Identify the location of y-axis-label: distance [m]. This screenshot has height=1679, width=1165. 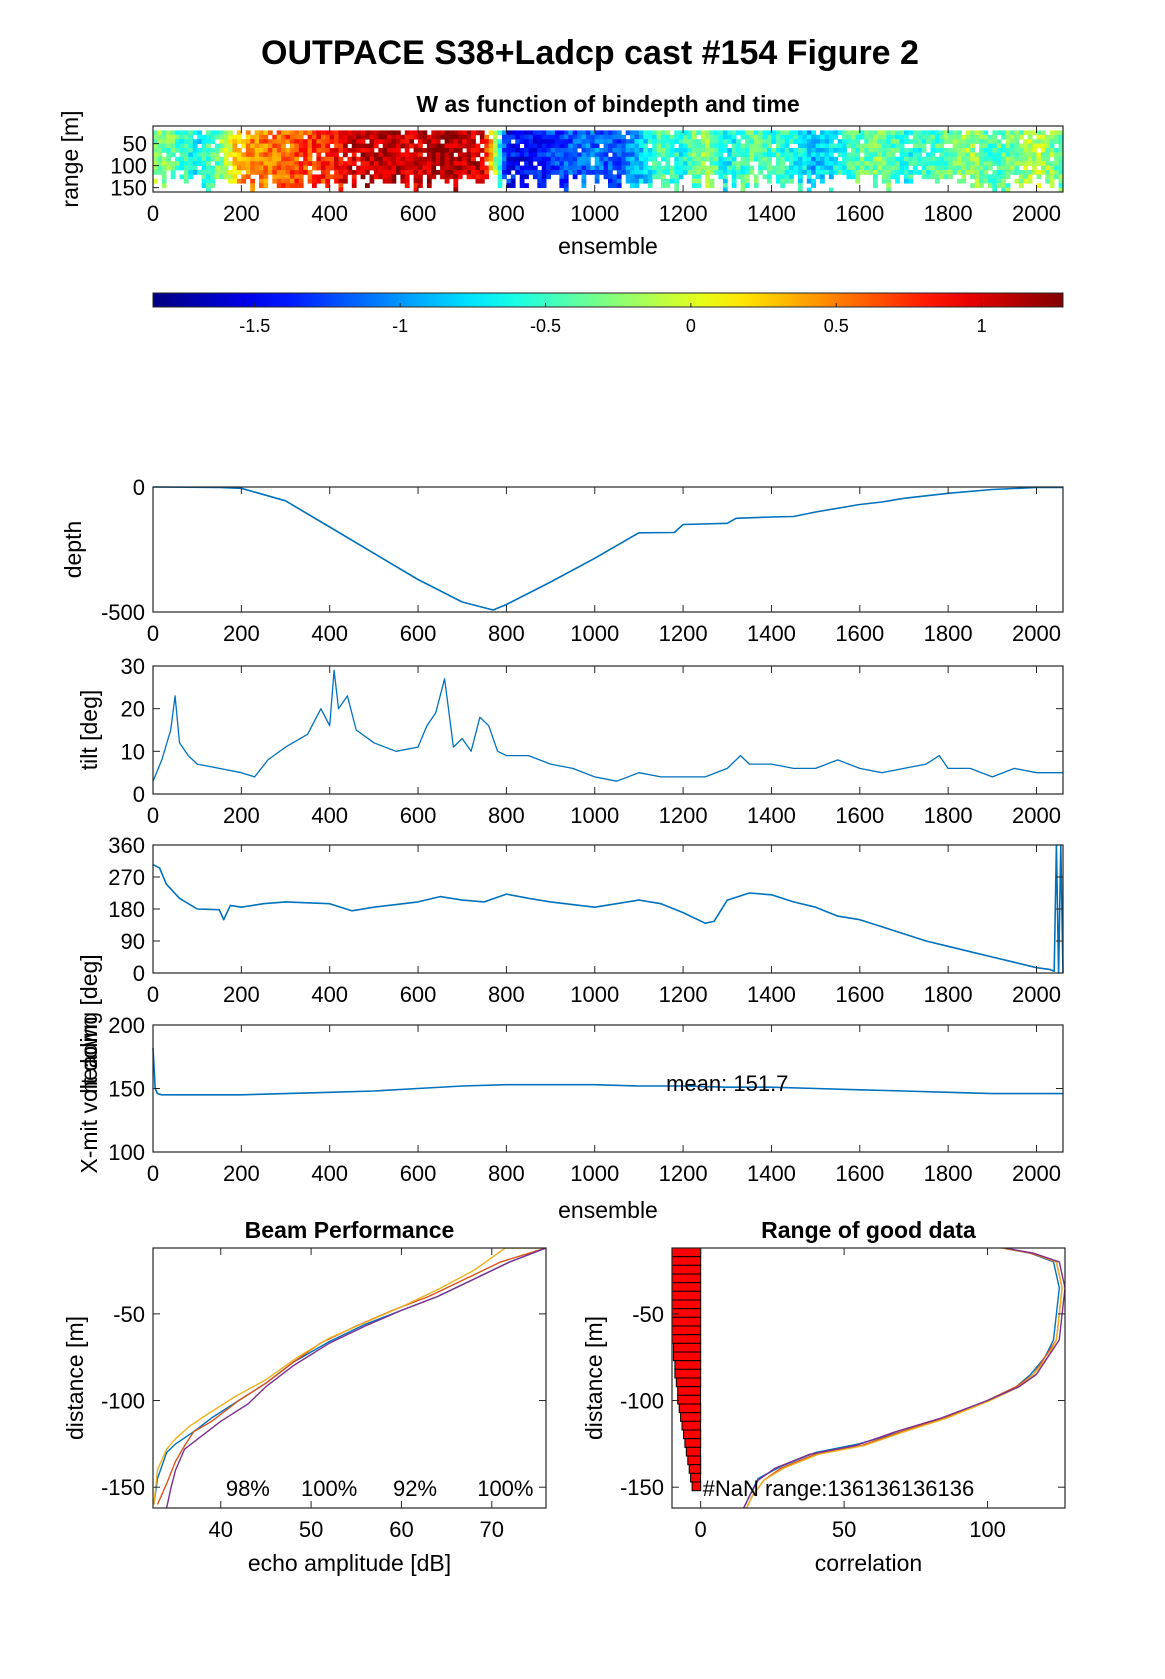
(594, 1378).